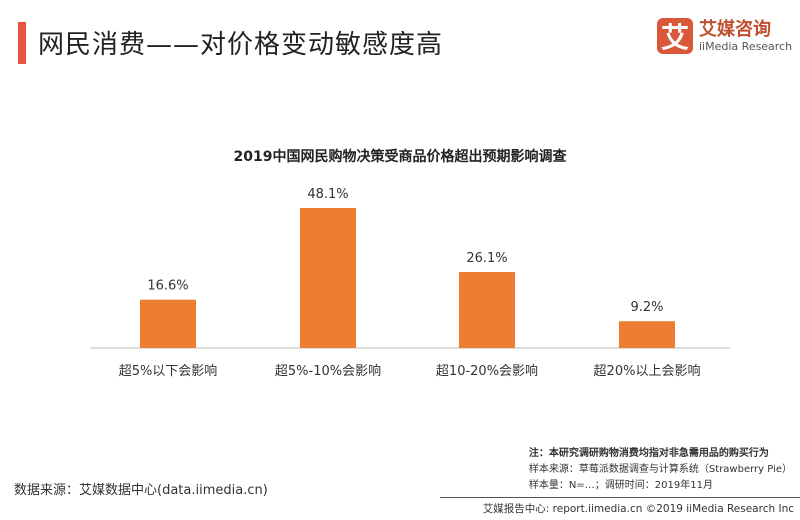 This screenshot has height=520, width=800. I want to click on iimedia-logo: 艾 艾媒咨询 iiMedia Research, so click(724, 36).